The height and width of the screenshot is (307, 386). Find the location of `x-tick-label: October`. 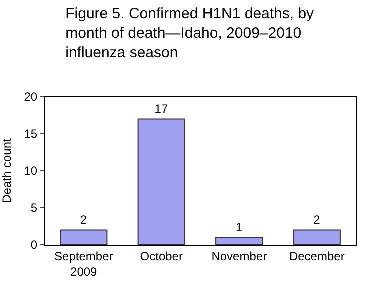

x-tick-label: October is located at coordinates (161, 256).